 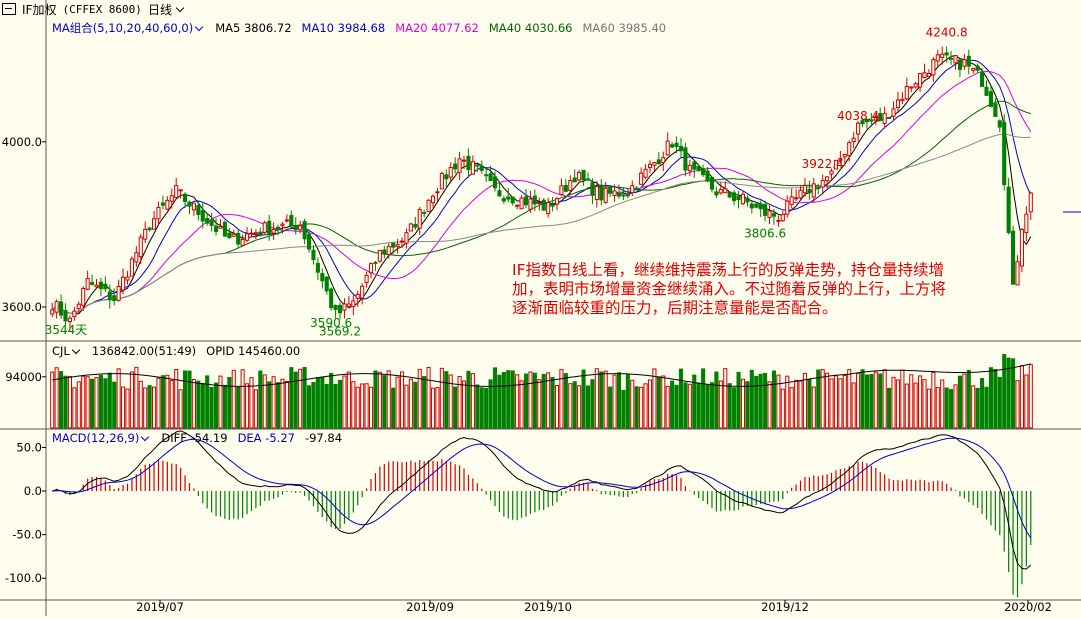 What do you see at coordinates (144, 351) in the screenshot?
I see `cjl-value: 136842.00(51:49)` at bounding box center [144, 351].